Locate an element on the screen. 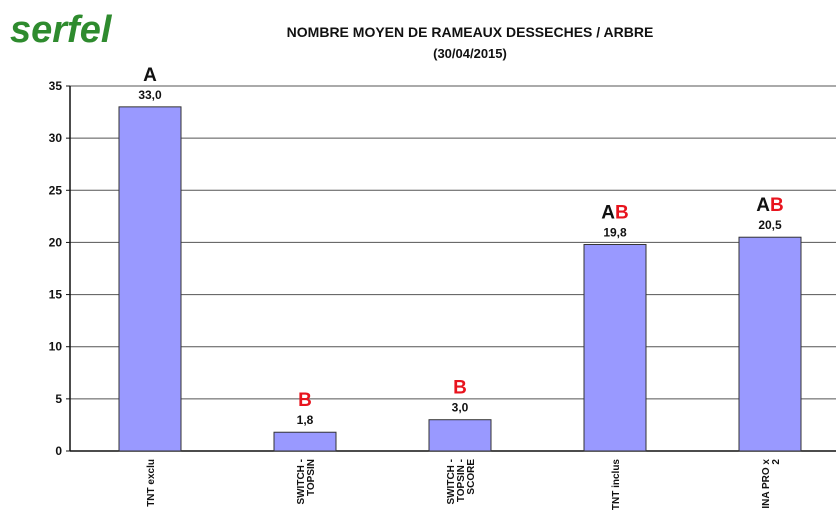 The width and height of the screenshot is (836, 517). y-tick-label: 5 is located at coordinates (58, 399).